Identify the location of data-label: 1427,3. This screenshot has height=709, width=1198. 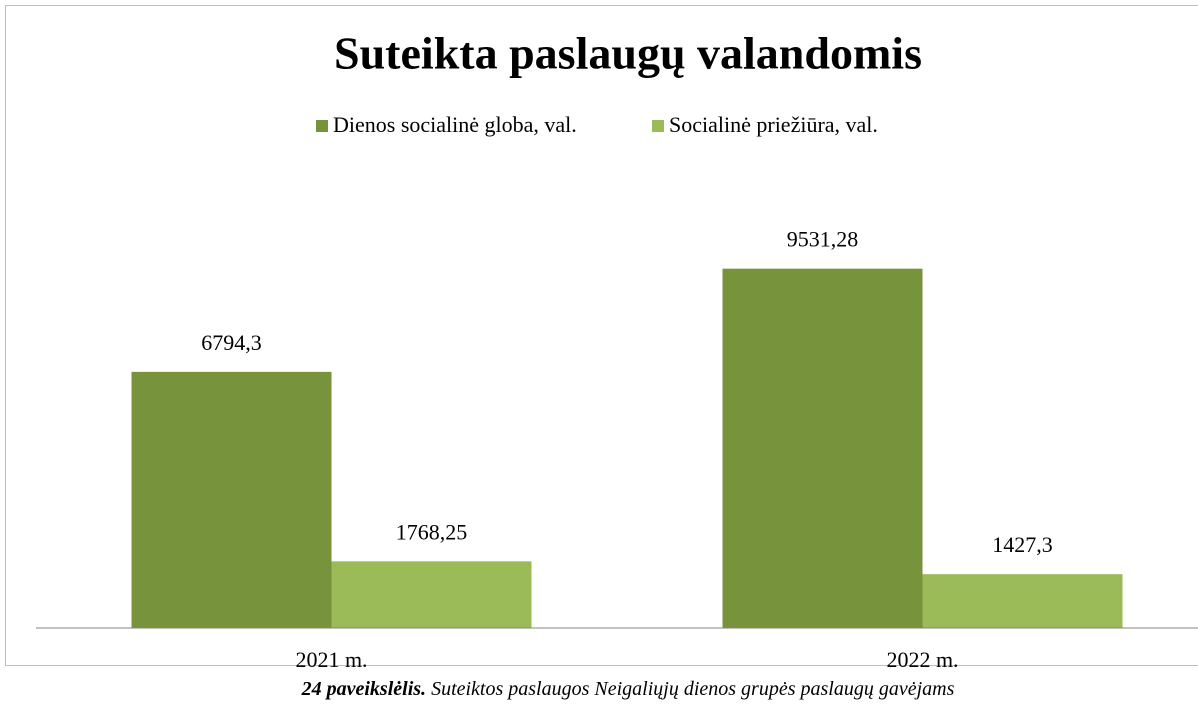
(1022, 544).